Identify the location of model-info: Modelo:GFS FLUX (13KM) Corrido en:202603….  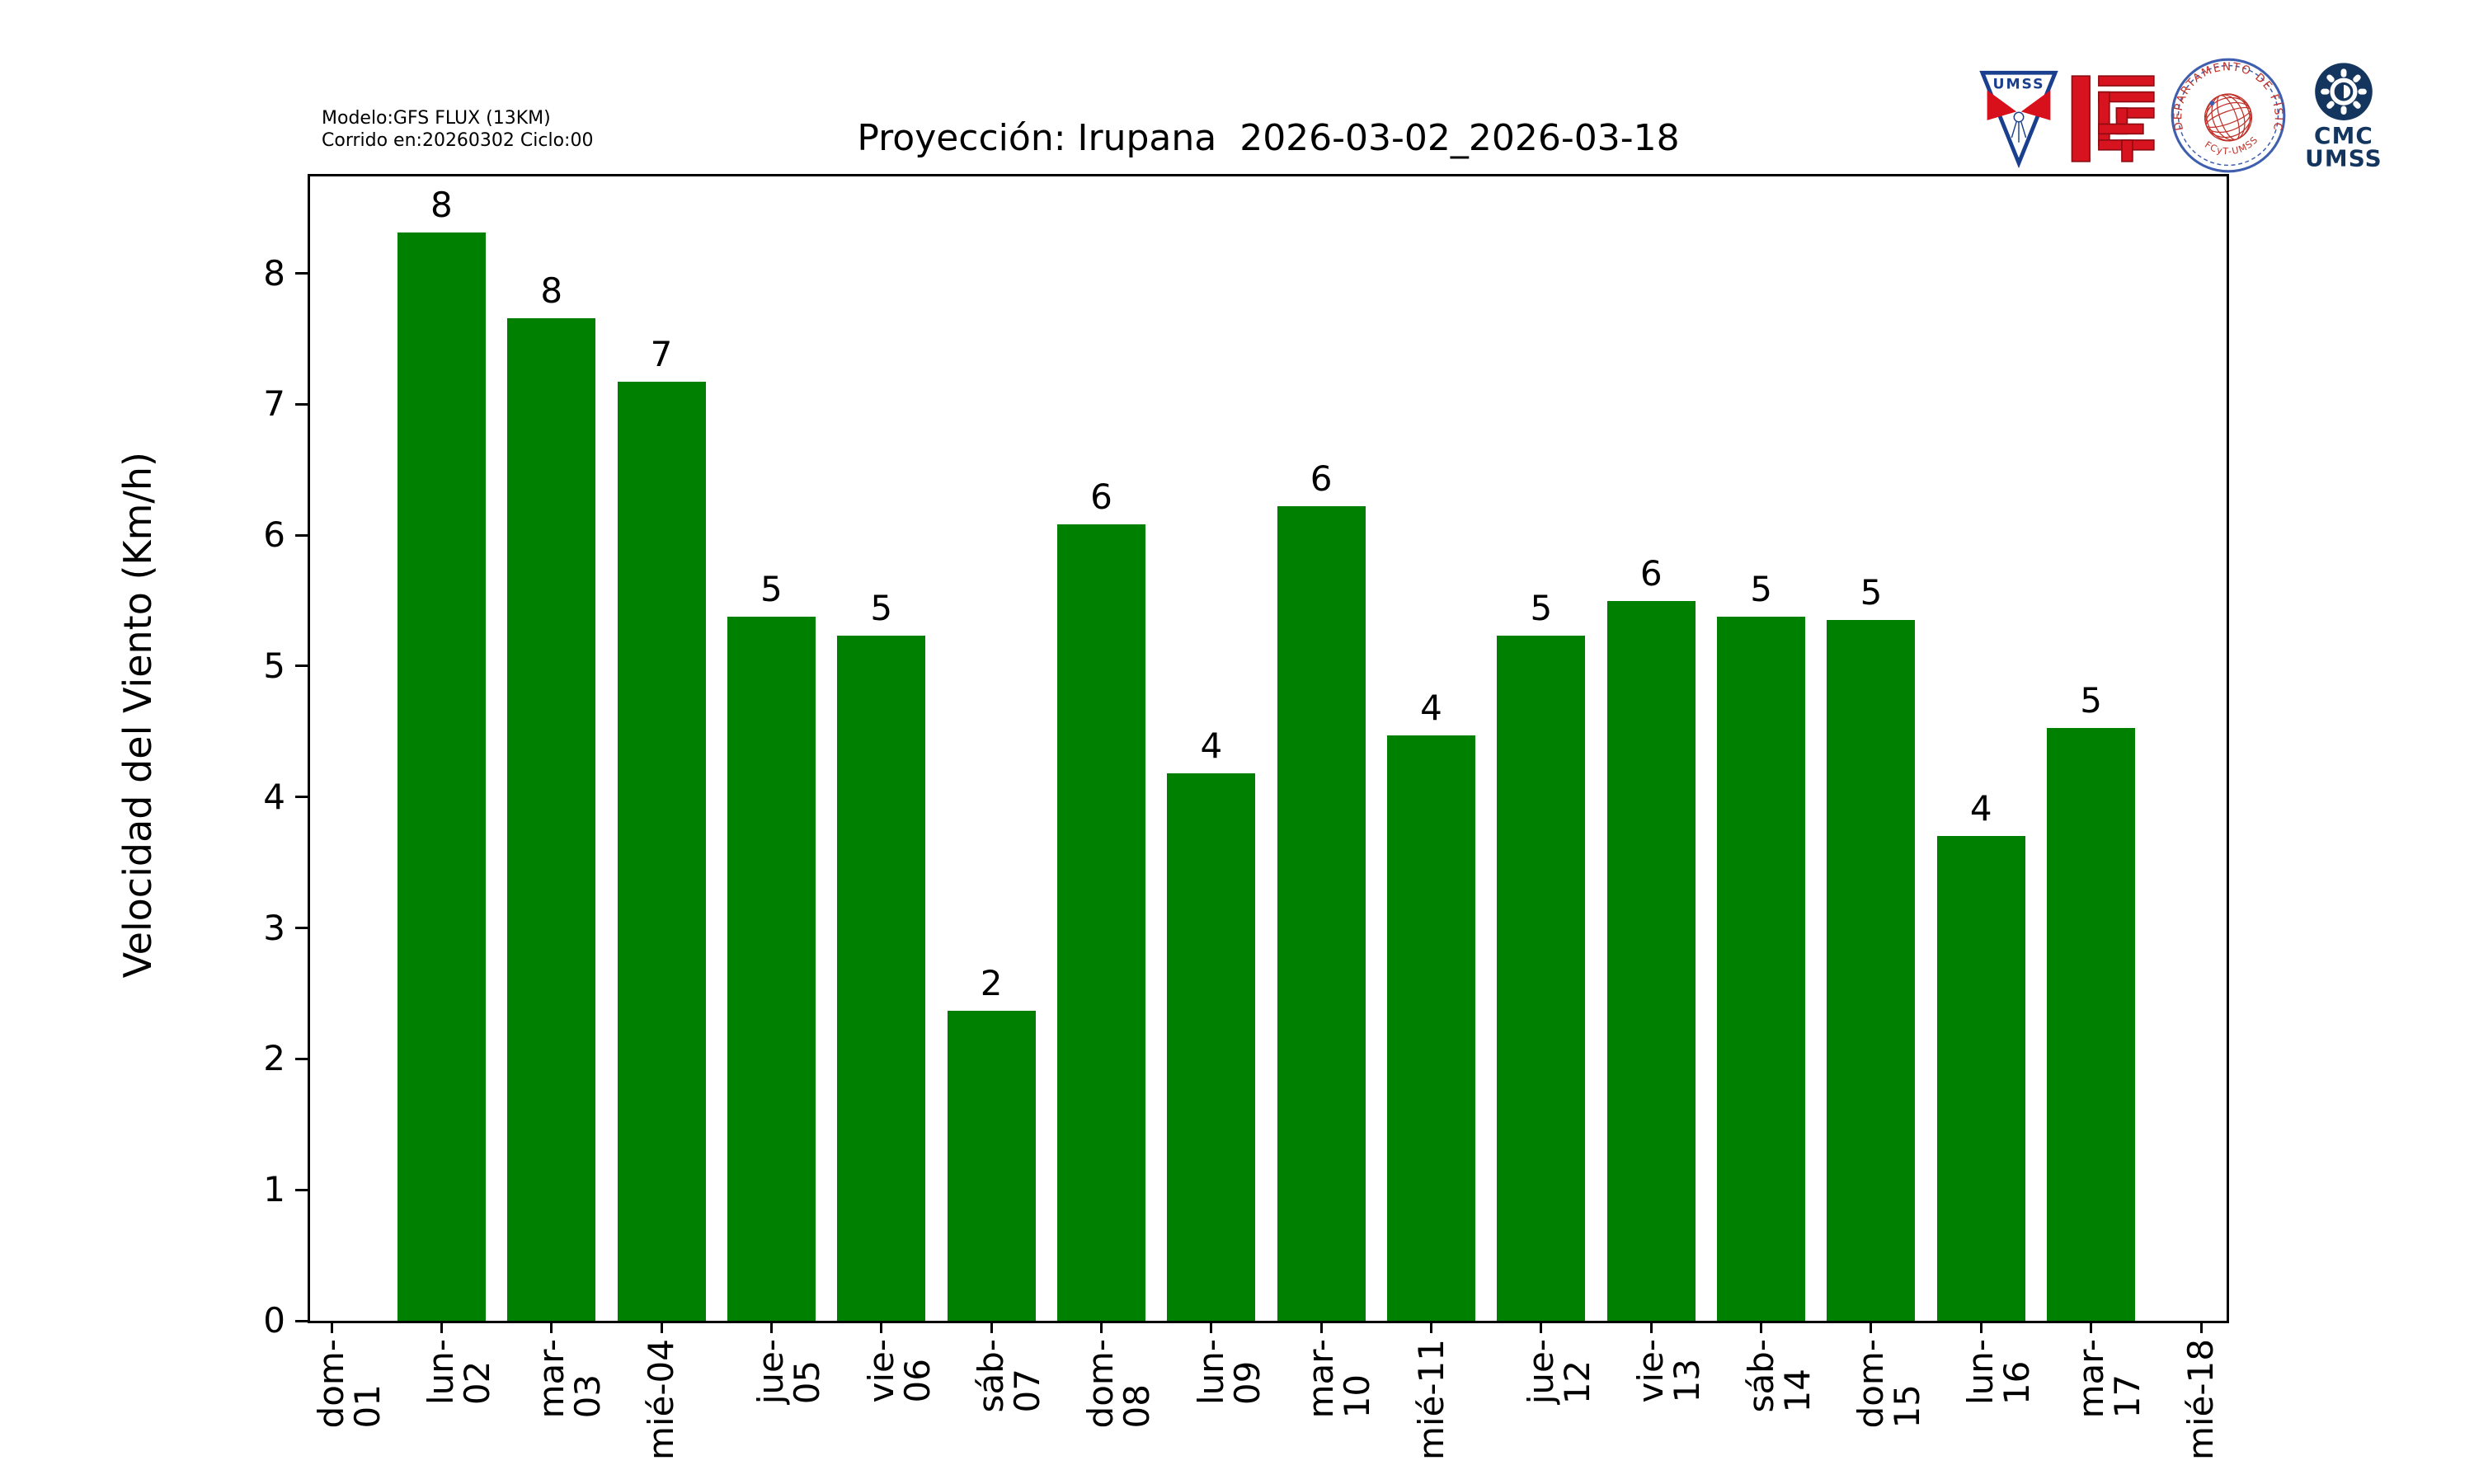
(457, 129).